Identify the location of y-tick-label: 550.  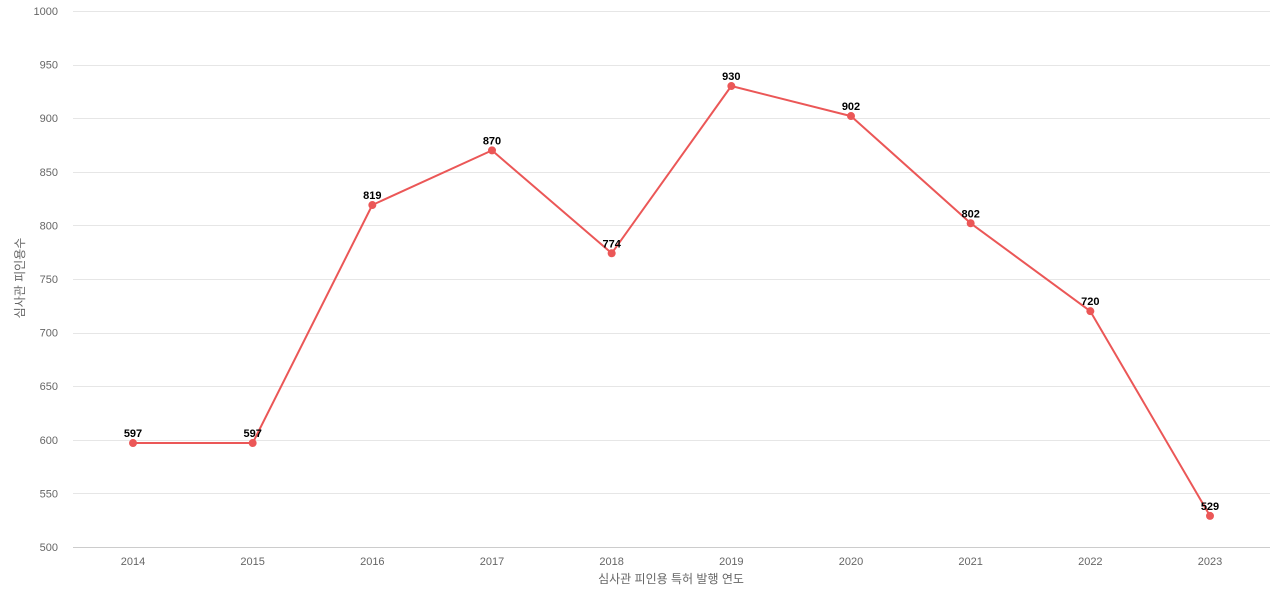
(49, 494).